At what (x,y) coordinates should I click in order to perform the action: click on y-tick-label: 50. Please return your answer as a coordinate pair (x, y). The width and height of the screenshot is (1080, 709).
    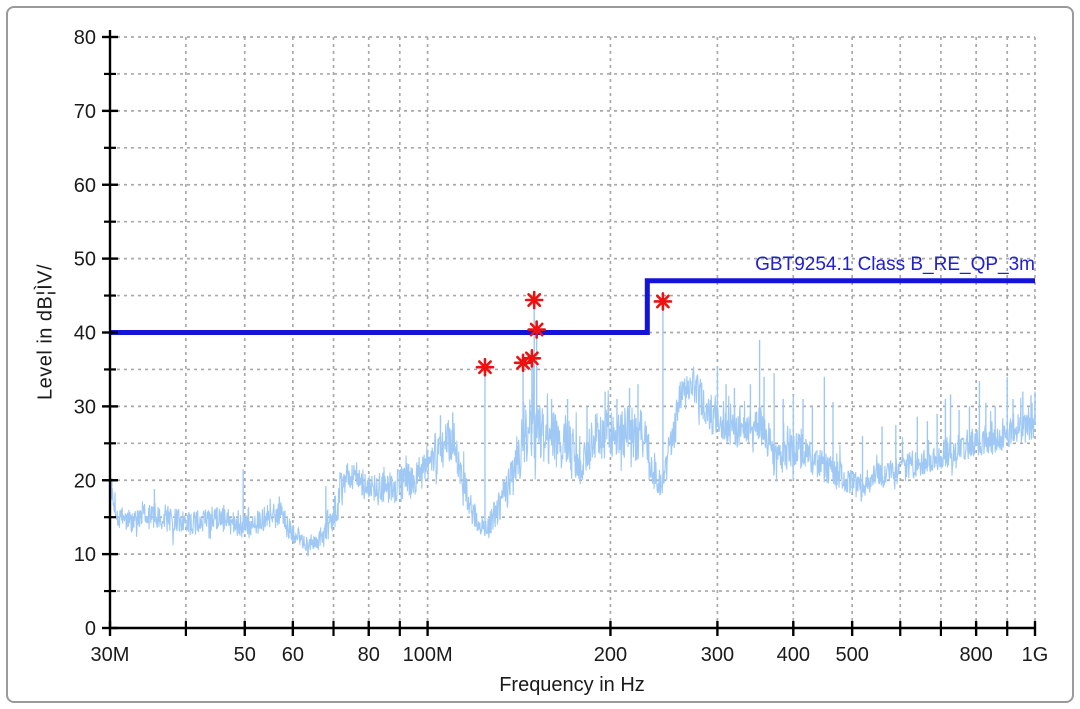
    Looking at the image, I should click on (85, 260).